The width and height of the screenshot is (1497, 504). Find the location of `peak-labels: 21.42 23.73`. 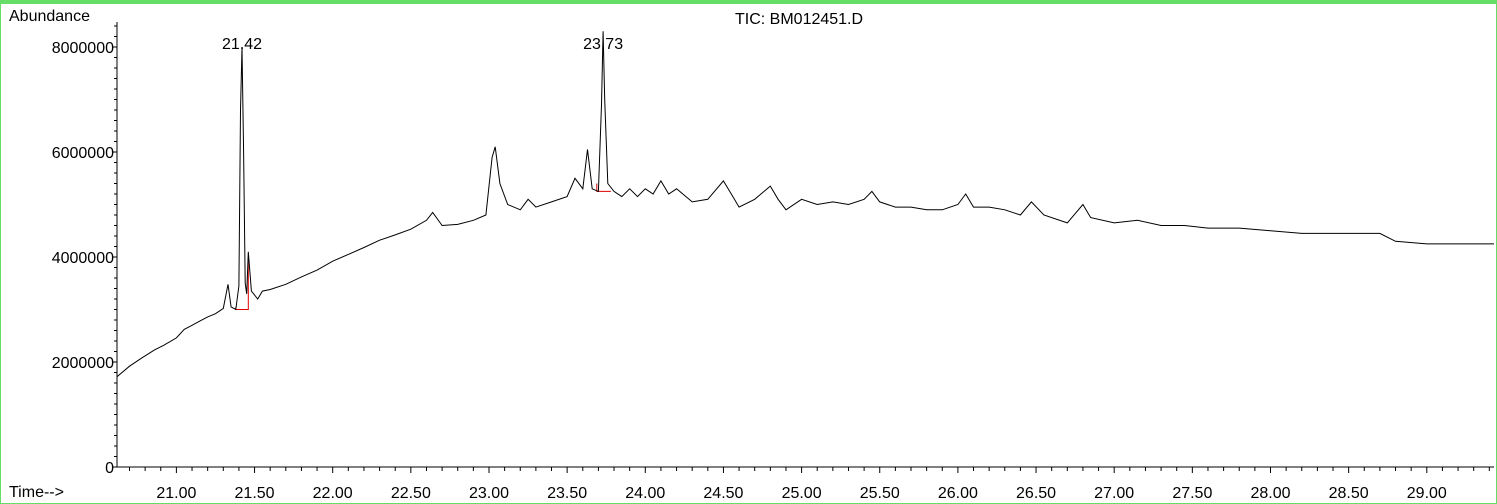

peak-labels: 21.42 23.73 is located at coordinates (422, 44).